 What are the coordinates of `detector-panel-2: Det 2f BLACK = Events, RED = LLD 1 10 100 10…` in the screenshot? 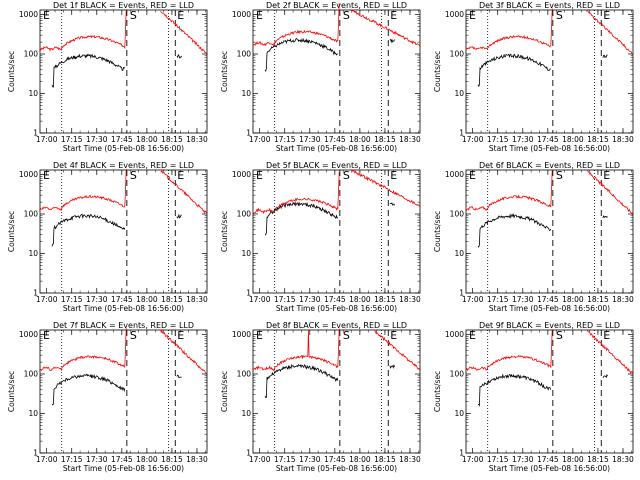 It's located at (319, 80).